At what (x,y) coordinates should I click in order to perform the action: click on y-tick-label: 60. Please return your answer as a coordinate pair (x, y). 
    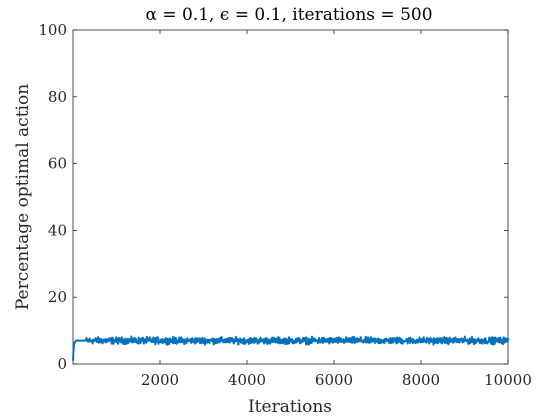
    Looking at the image, I should click on (57, 164).